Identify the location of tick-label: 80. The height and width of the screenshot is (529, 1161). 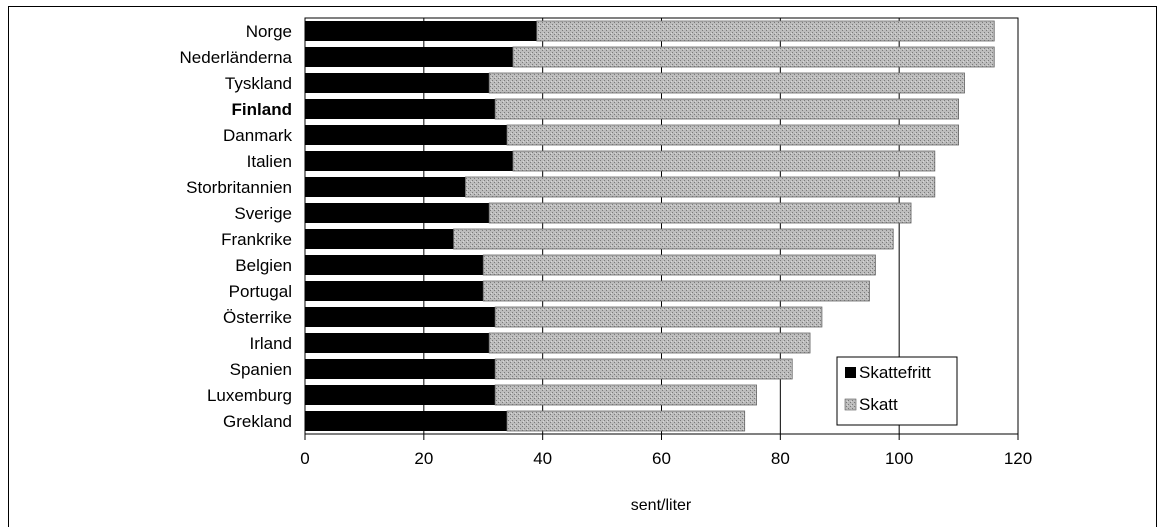
(780, 458).